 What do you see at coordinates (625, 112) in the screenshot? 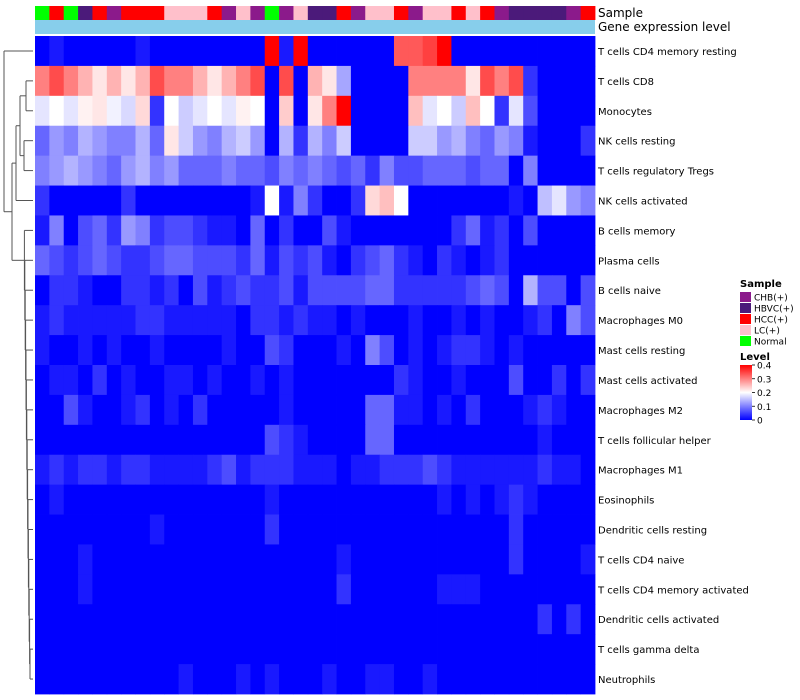
I see `row-label: Monocytes` at bounding box center [625, 112].